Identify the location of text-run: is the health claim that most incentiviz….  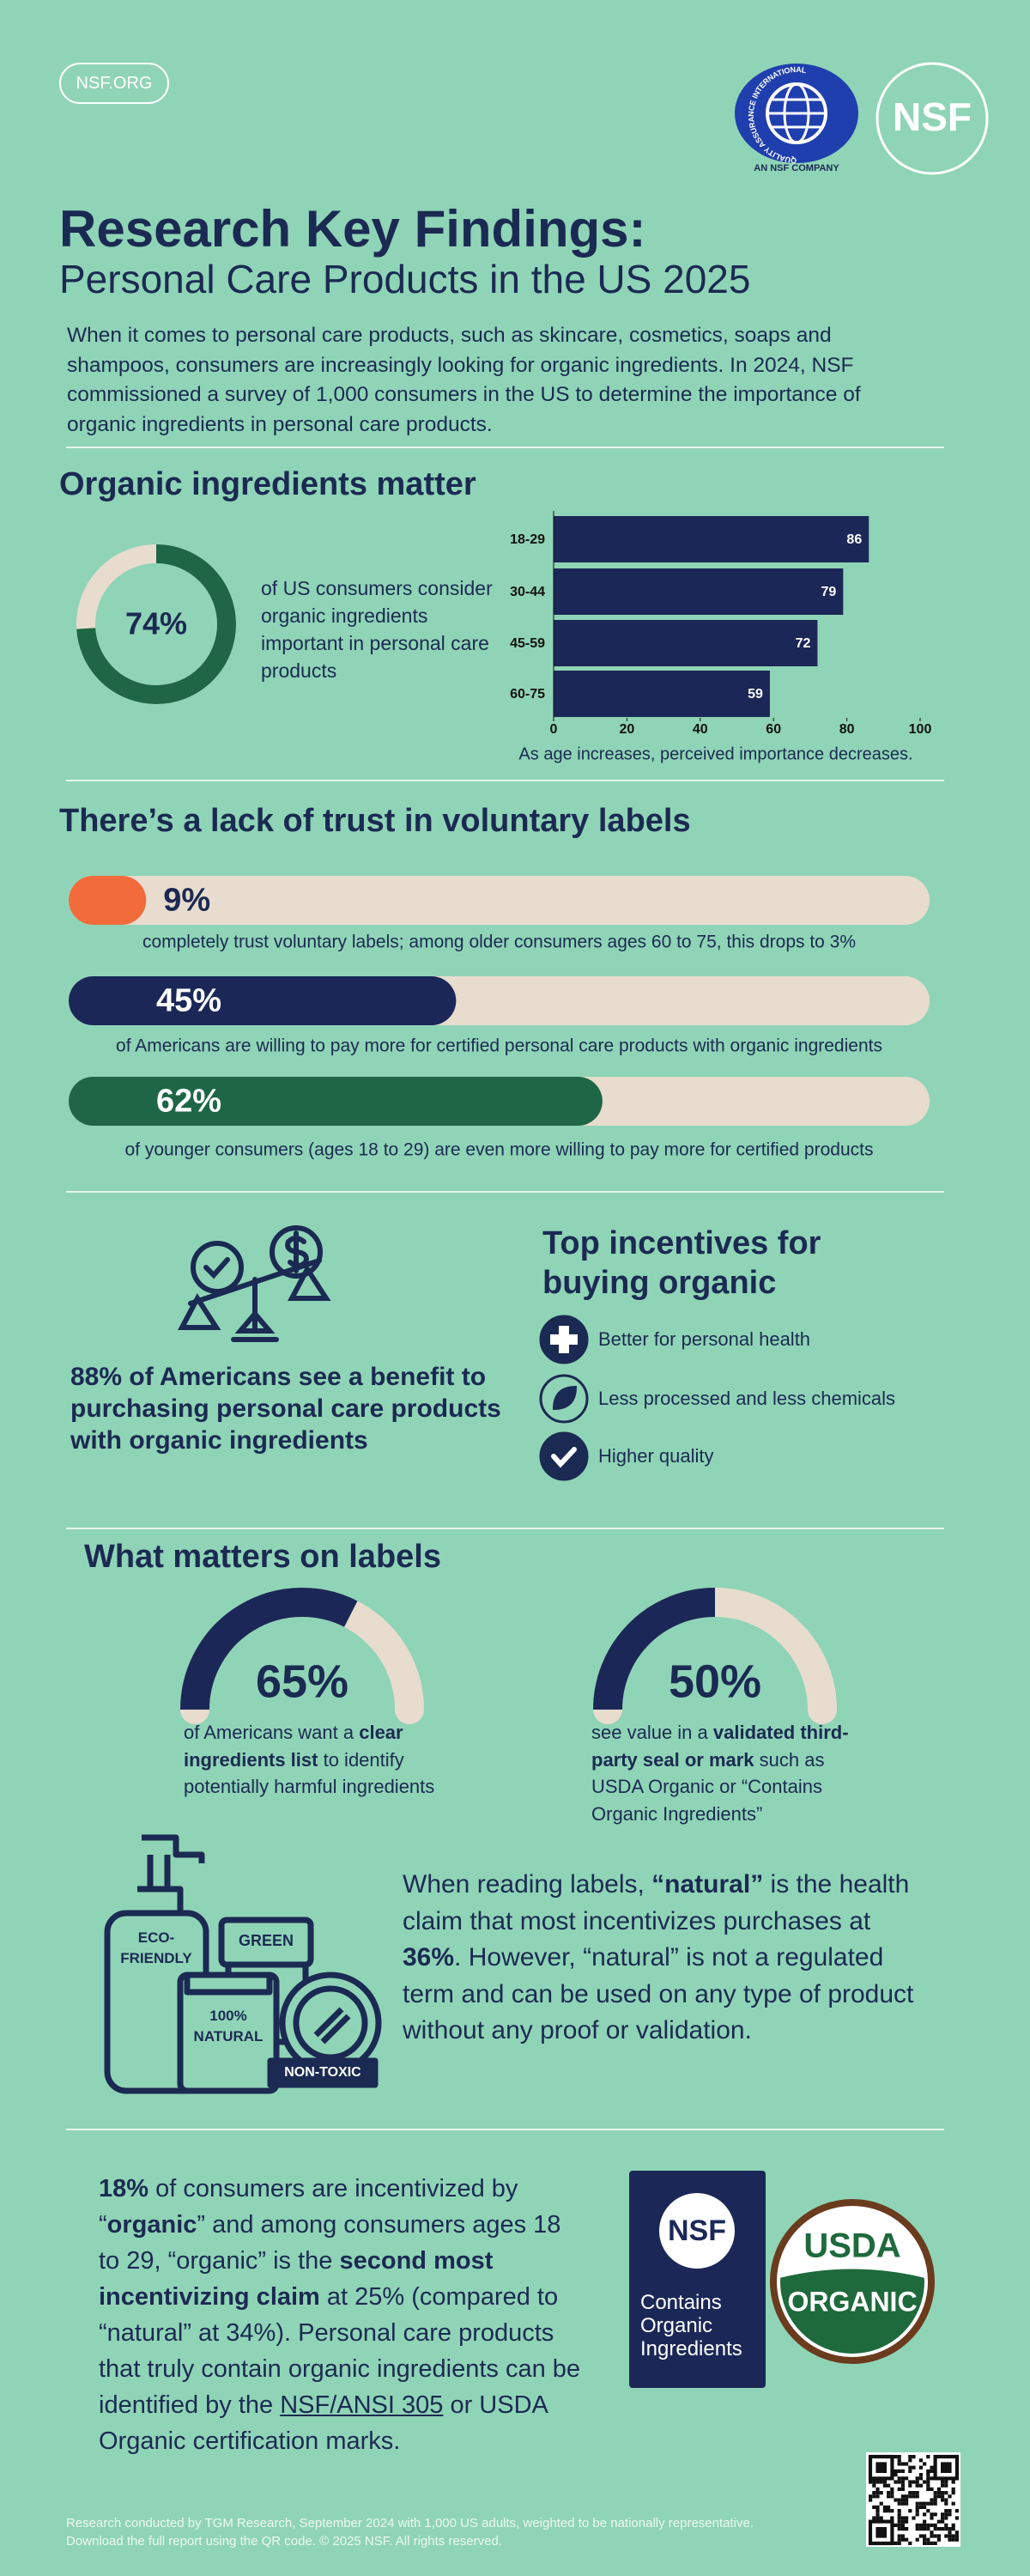
(656, 1902).